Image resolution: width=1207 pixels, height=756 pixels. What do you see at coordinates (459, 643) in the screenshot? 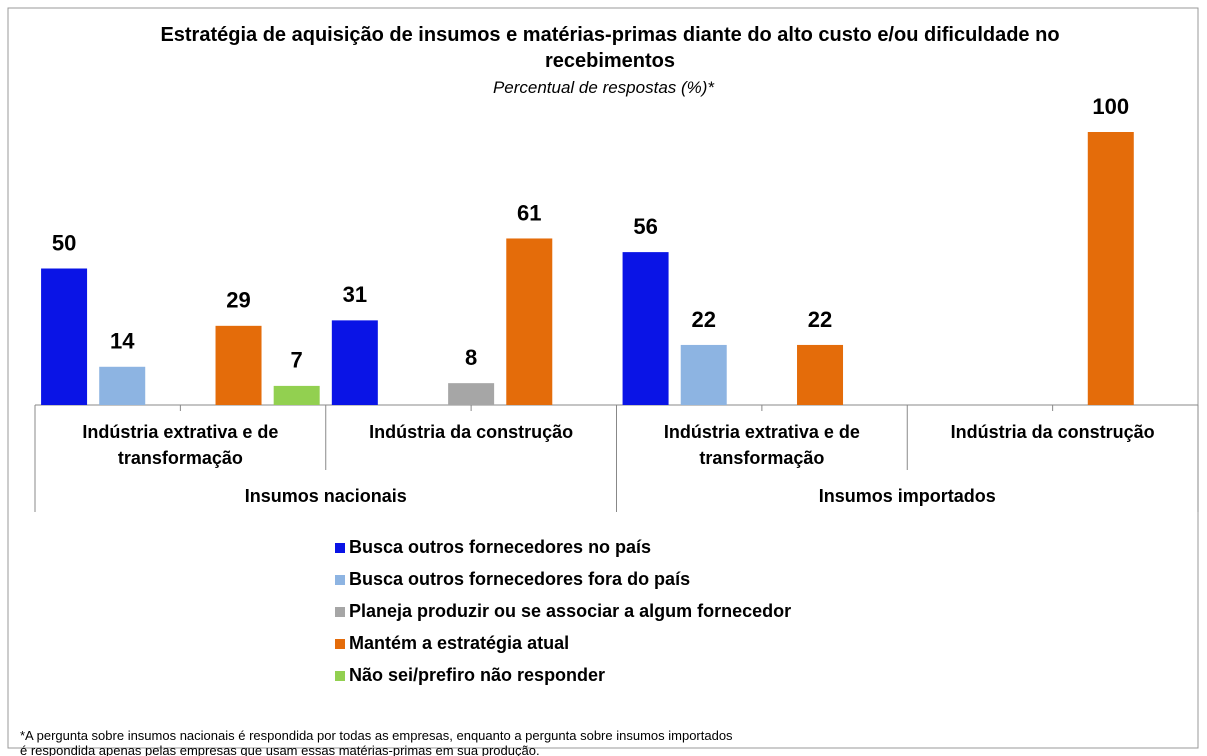
I see `legend-label: Mantém a estratégia atual` at bounding box center [459, 643].